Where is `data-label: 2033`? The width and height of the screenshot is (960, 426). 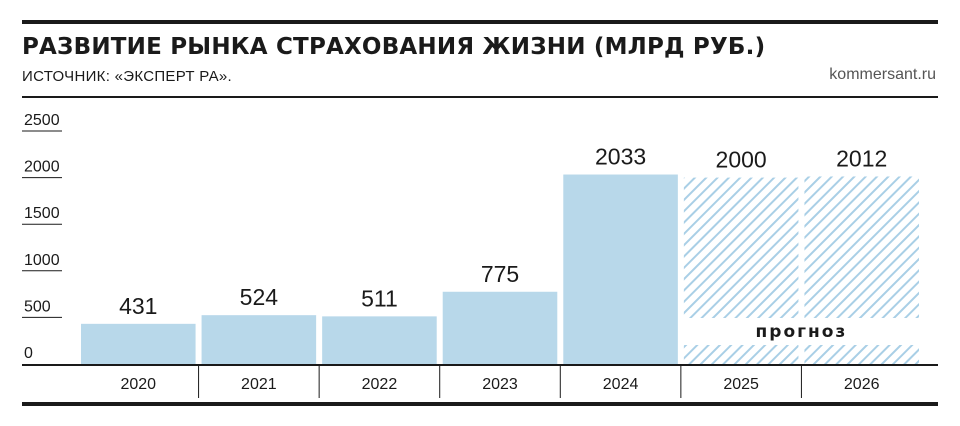 data-label: 2033 is located at coordinates (620, 157).